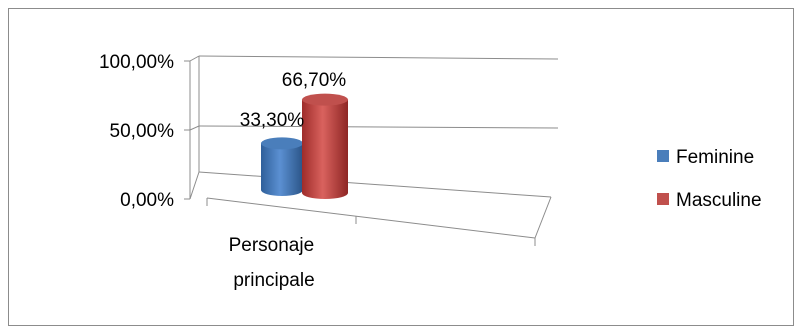  I want to click on bar-top-masculine, so click(325, 99).